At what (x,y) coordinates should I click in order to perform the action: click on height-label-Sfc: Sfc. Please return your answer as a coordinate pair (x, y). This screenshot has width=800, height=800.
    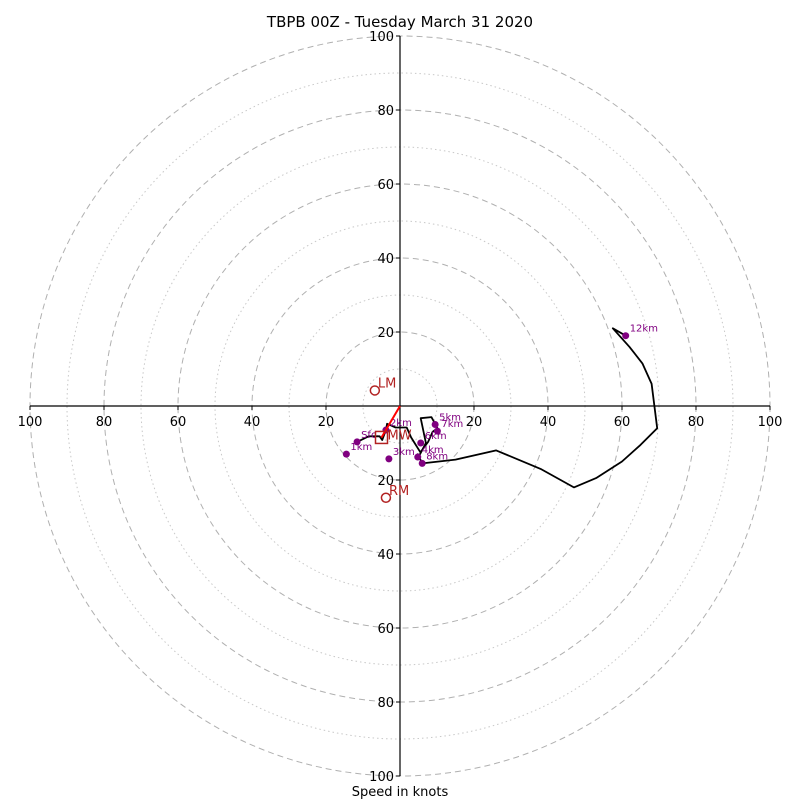
    Looking at the image, I should click on (368, 435).